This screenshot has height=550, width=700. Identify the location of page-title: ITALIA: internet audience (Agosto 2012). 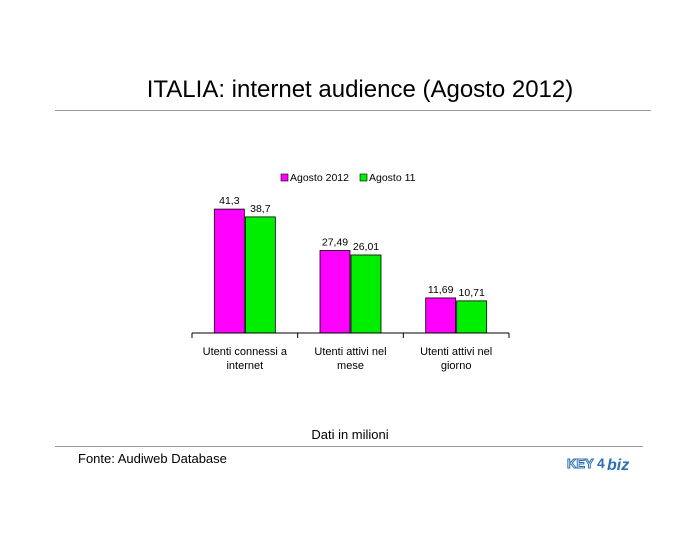
(360, 89).